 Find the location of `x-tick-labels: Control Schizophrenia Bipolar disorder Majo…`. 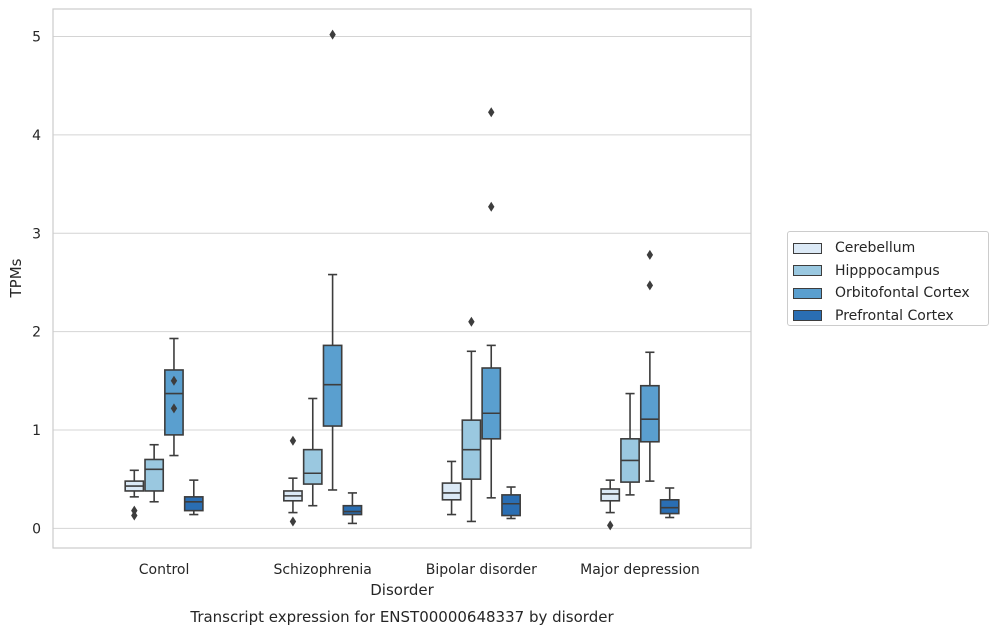

x-tick-labels: Control Schizophrenia Bipolar disorder Majo… is located at coordinates (419, 570).